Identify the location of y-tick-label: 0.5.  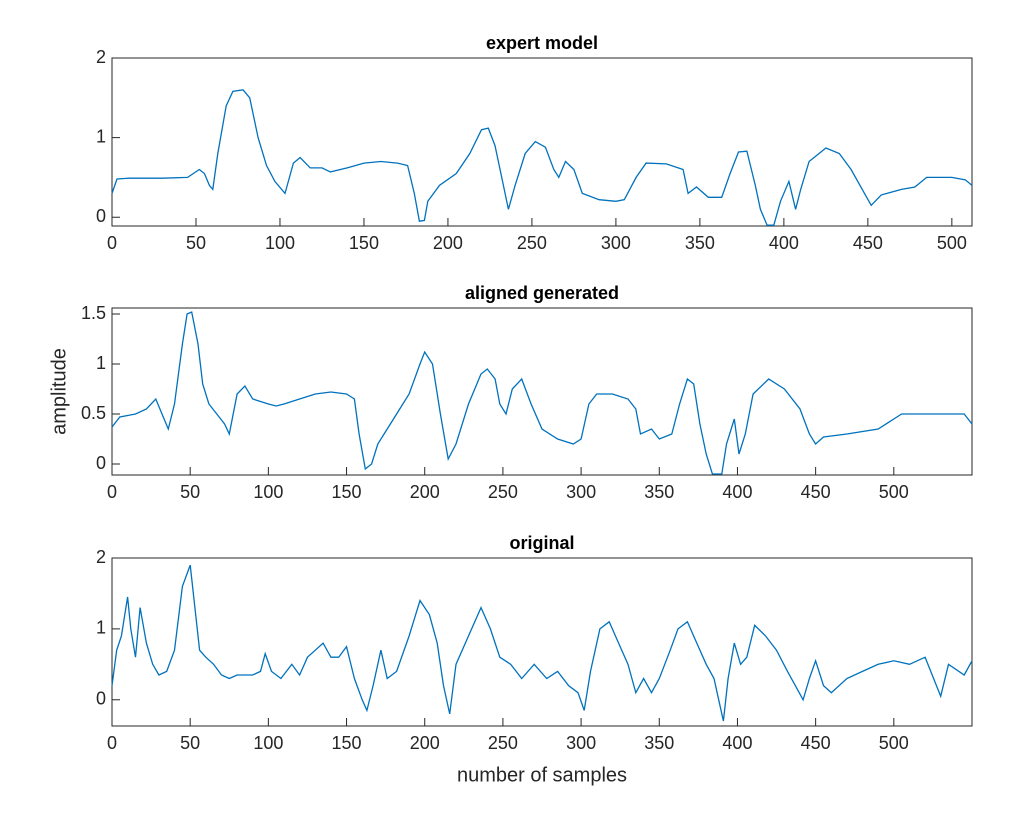
(93, 413).